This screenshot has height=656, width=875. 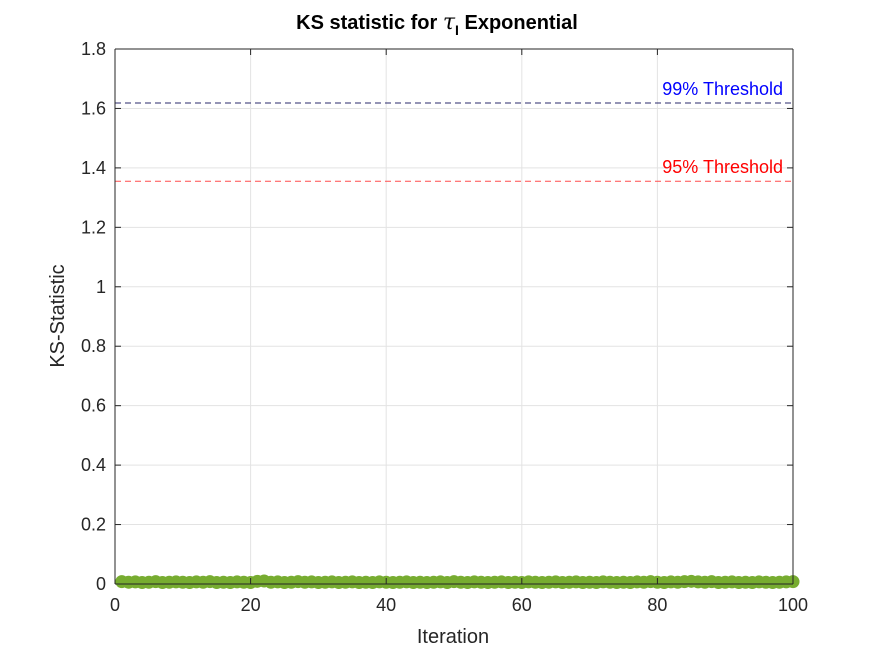 I want to click on y-tick-label: 1.6, so click(x=93, y=108).